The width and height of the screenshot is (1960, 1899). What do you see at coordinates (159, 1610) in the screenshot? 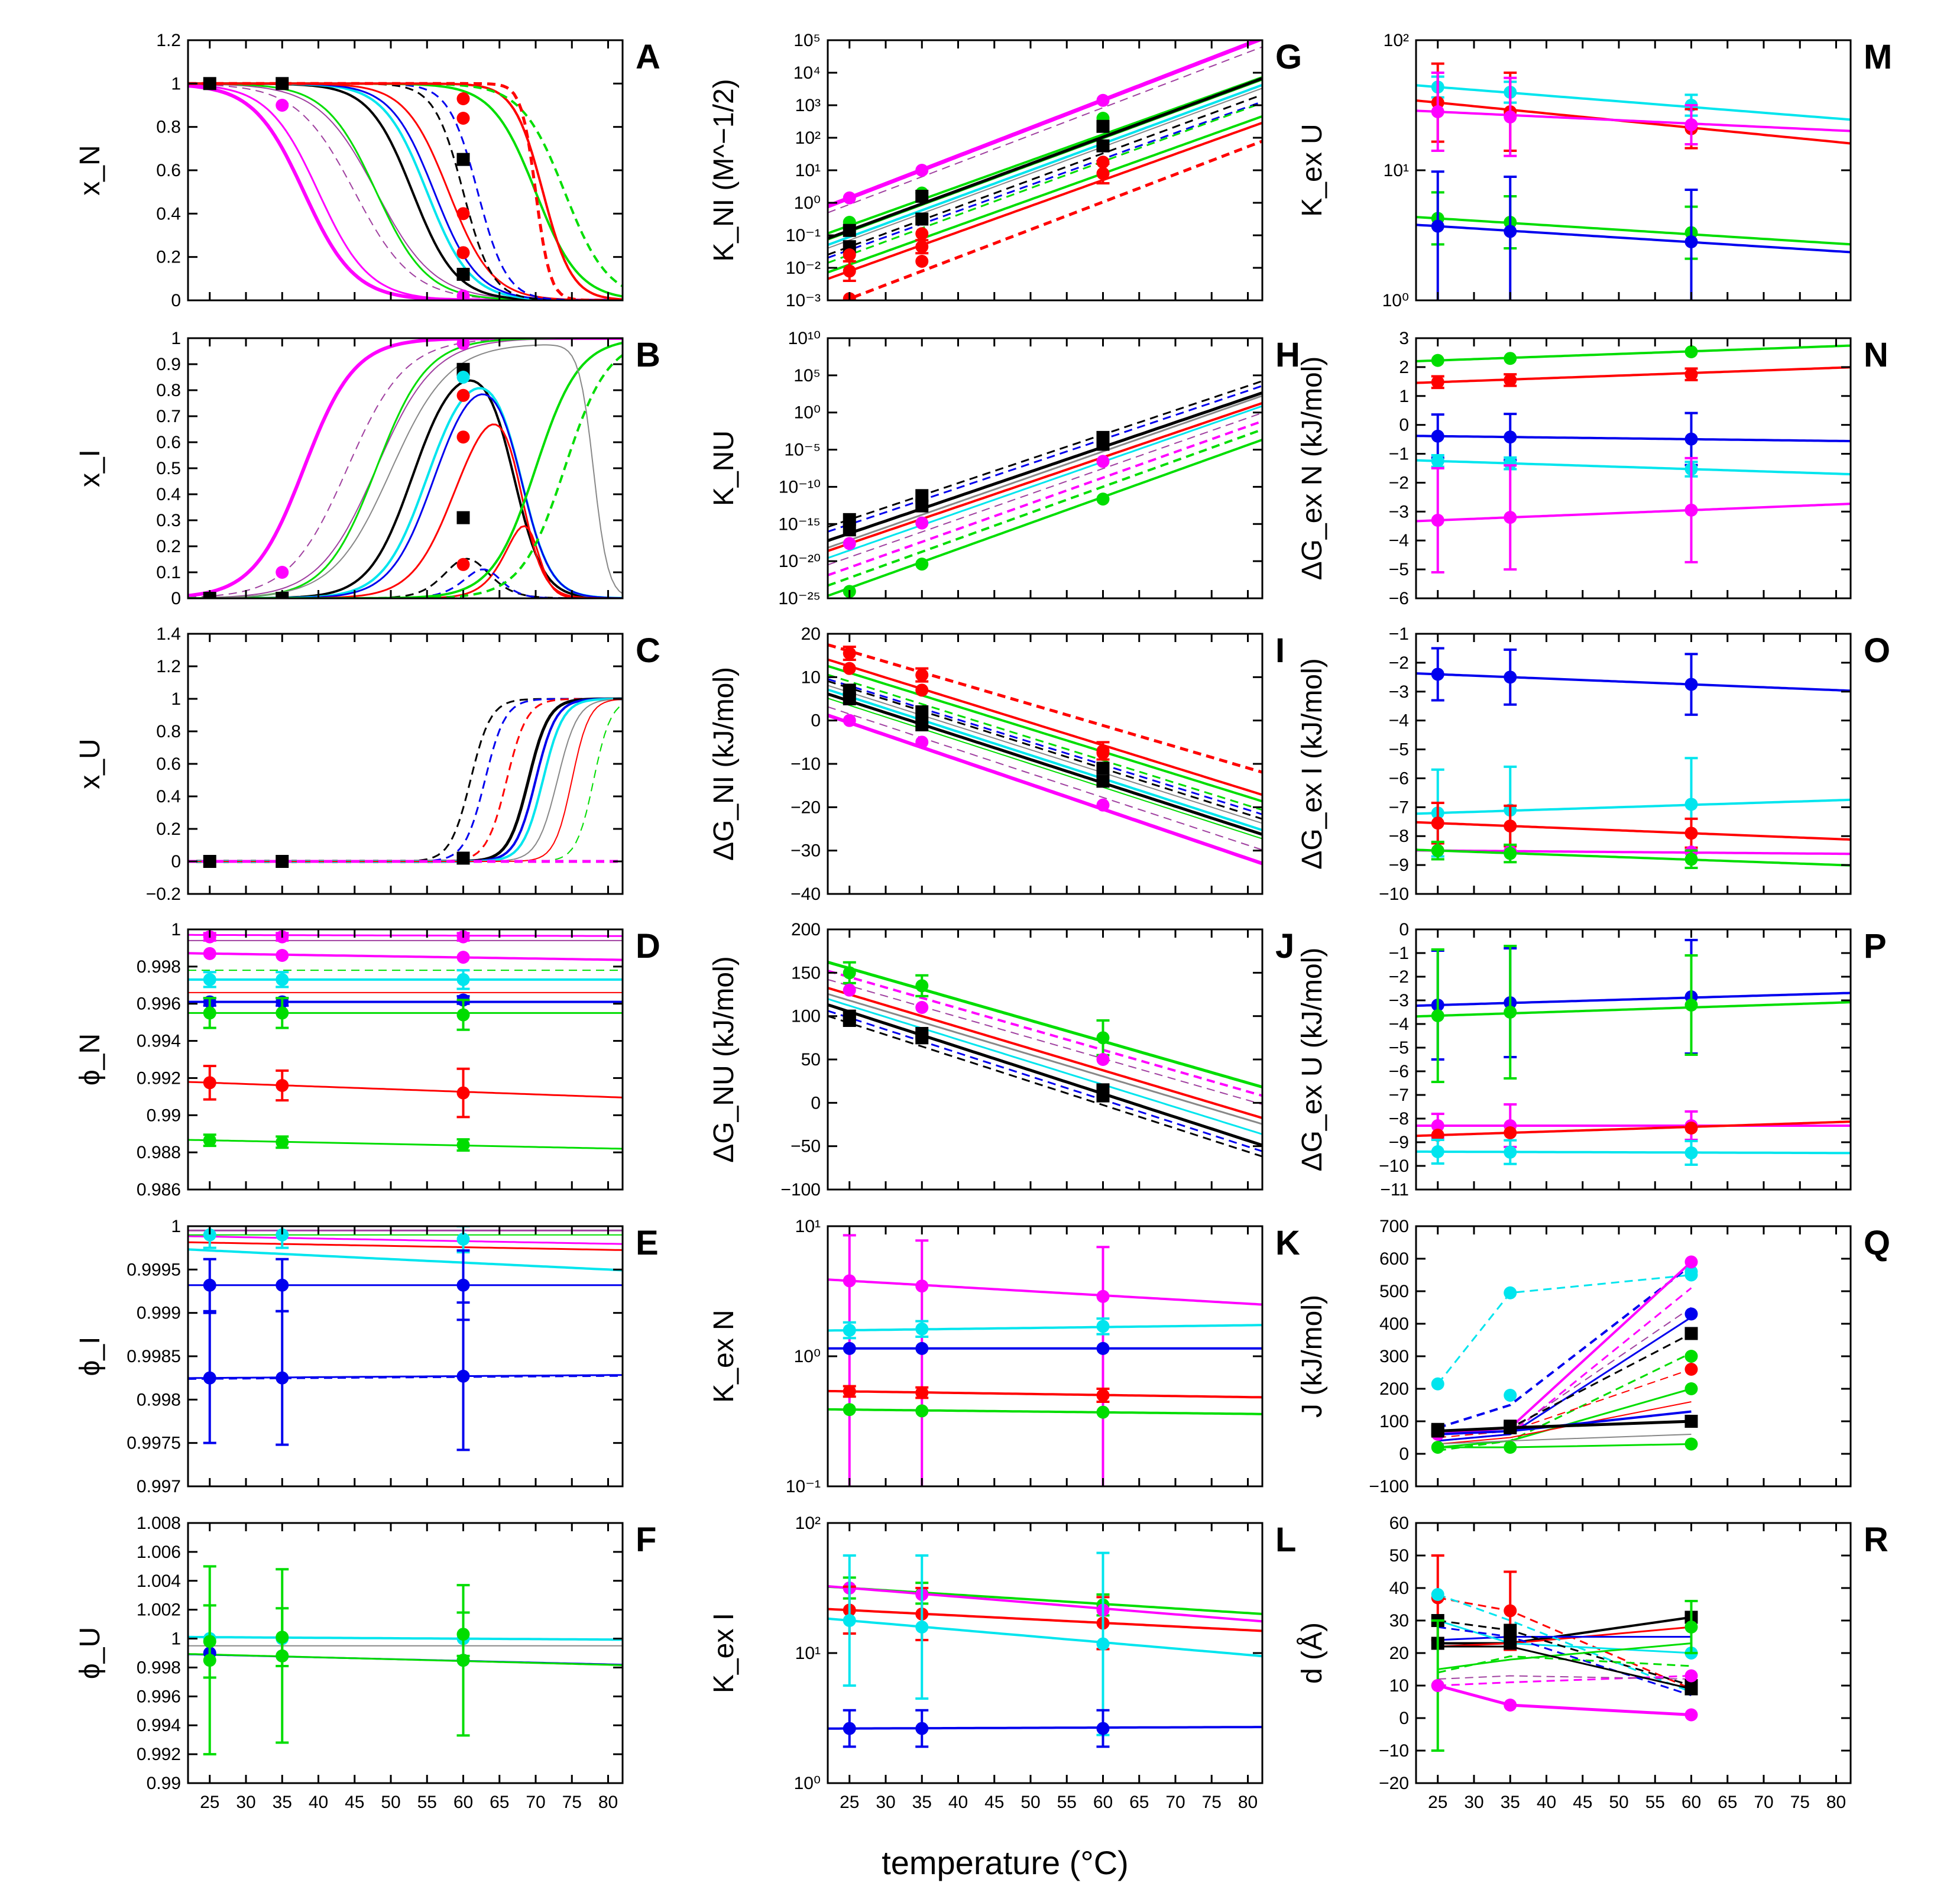
I see `y-tick-label: 1.002` at bounding box center [159, 1610].